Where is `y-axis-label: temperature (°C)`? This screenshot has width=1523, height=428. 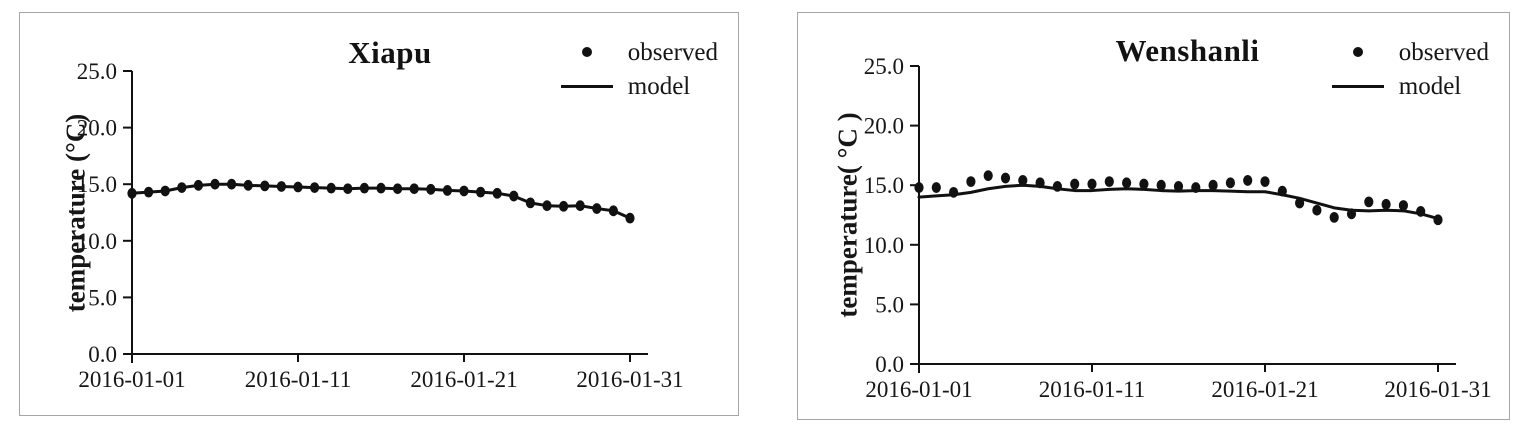 y-axis-label: temperature (°C) is located at coordinates (75, 213).